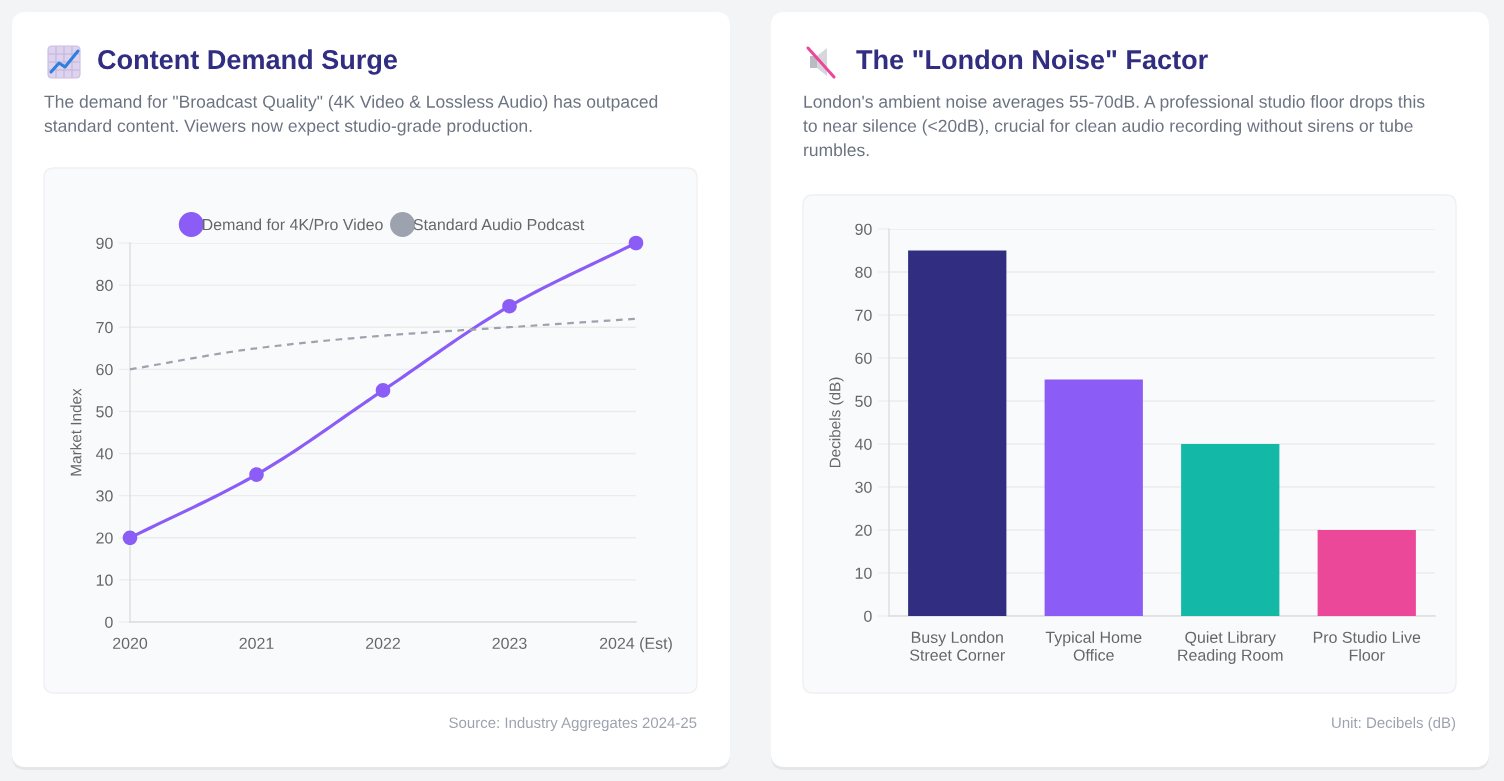  I want to click on x-tick-label: 2022, so click(383, 643).